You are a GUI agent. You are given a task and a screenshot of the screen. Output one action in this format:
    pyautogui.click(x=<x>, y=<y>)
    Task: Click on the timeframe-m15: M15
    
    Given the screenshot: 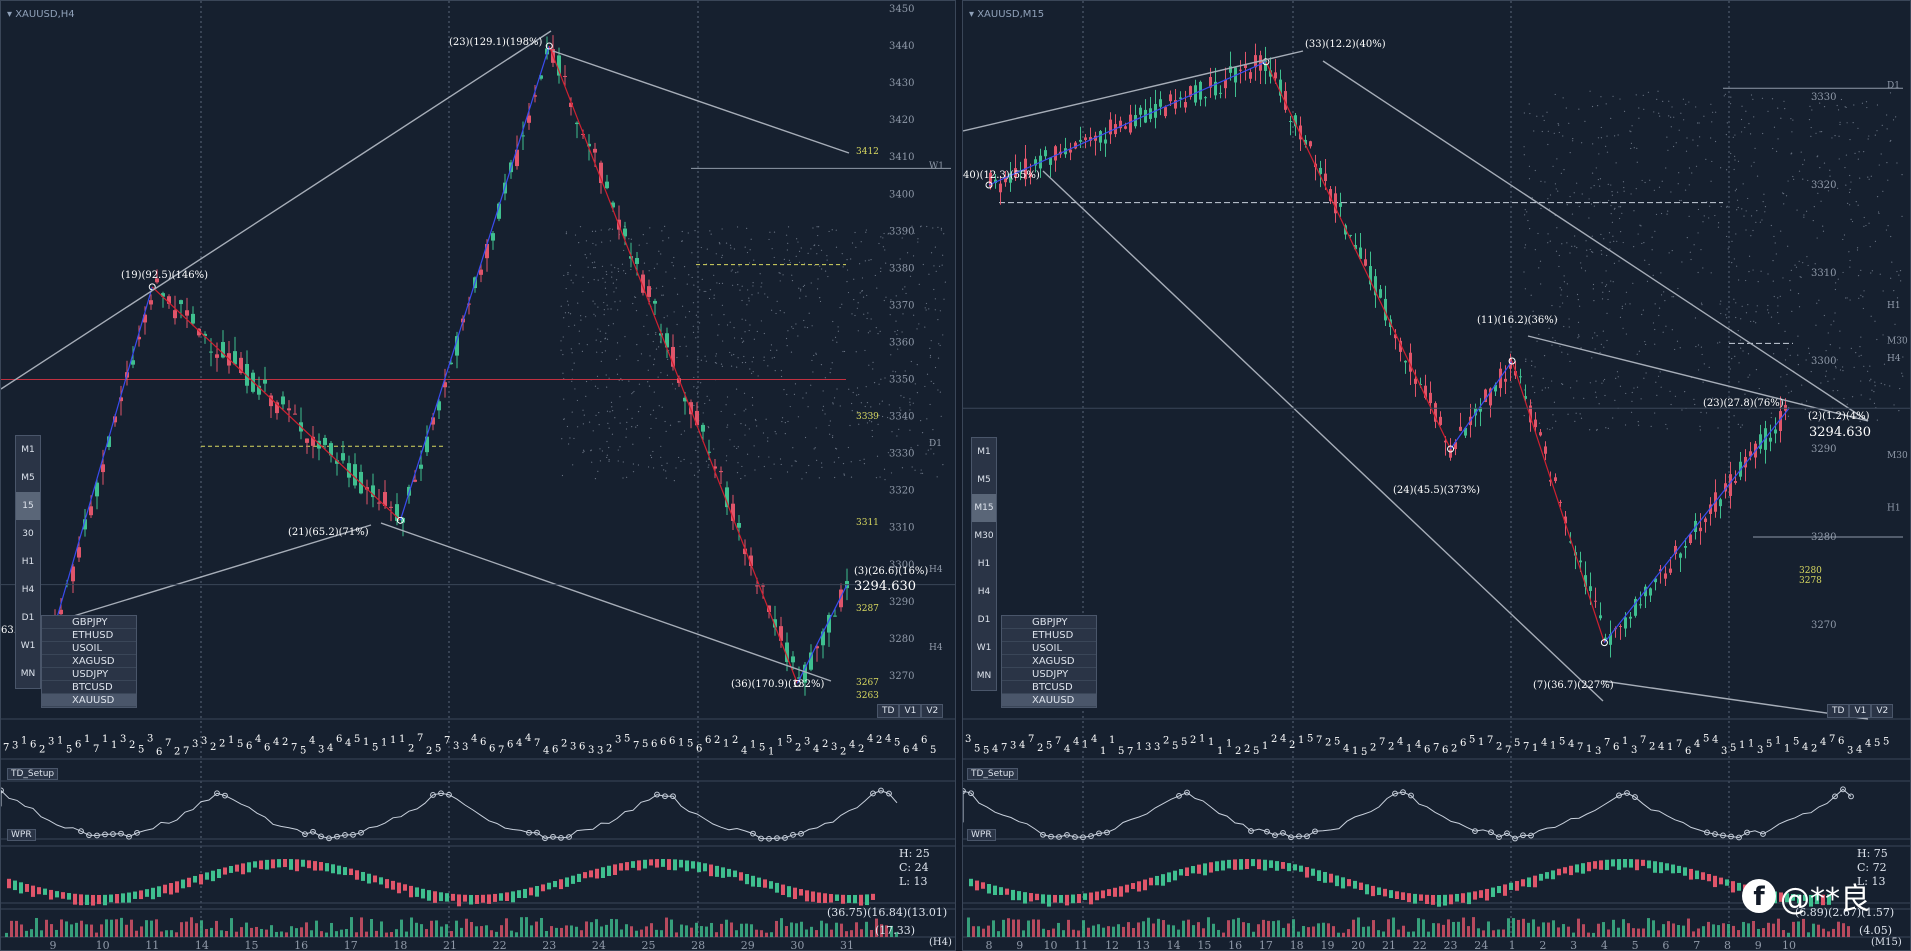 What is the action you would take?
    pyautogui.click(x=984, y=508)
    